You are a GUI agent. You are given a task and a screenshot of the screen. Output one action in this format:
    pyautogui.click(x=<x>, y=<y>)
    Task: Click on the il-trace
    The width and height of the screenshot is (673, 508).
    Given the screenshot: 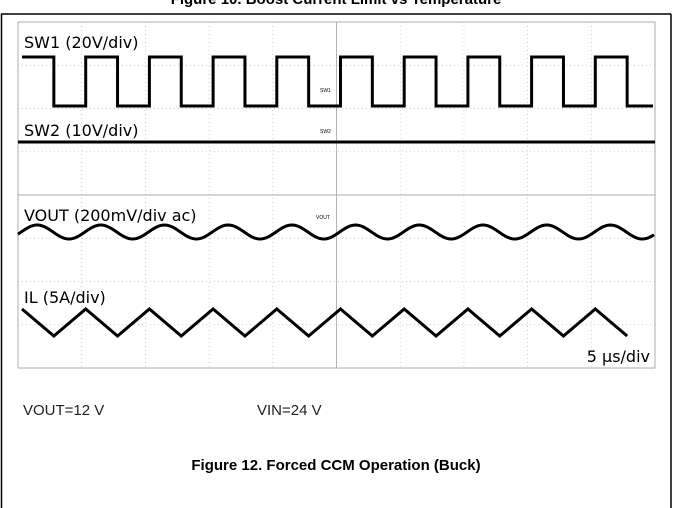 What is the action you would take?
    pyautogui.click(x=325, y=322)
    